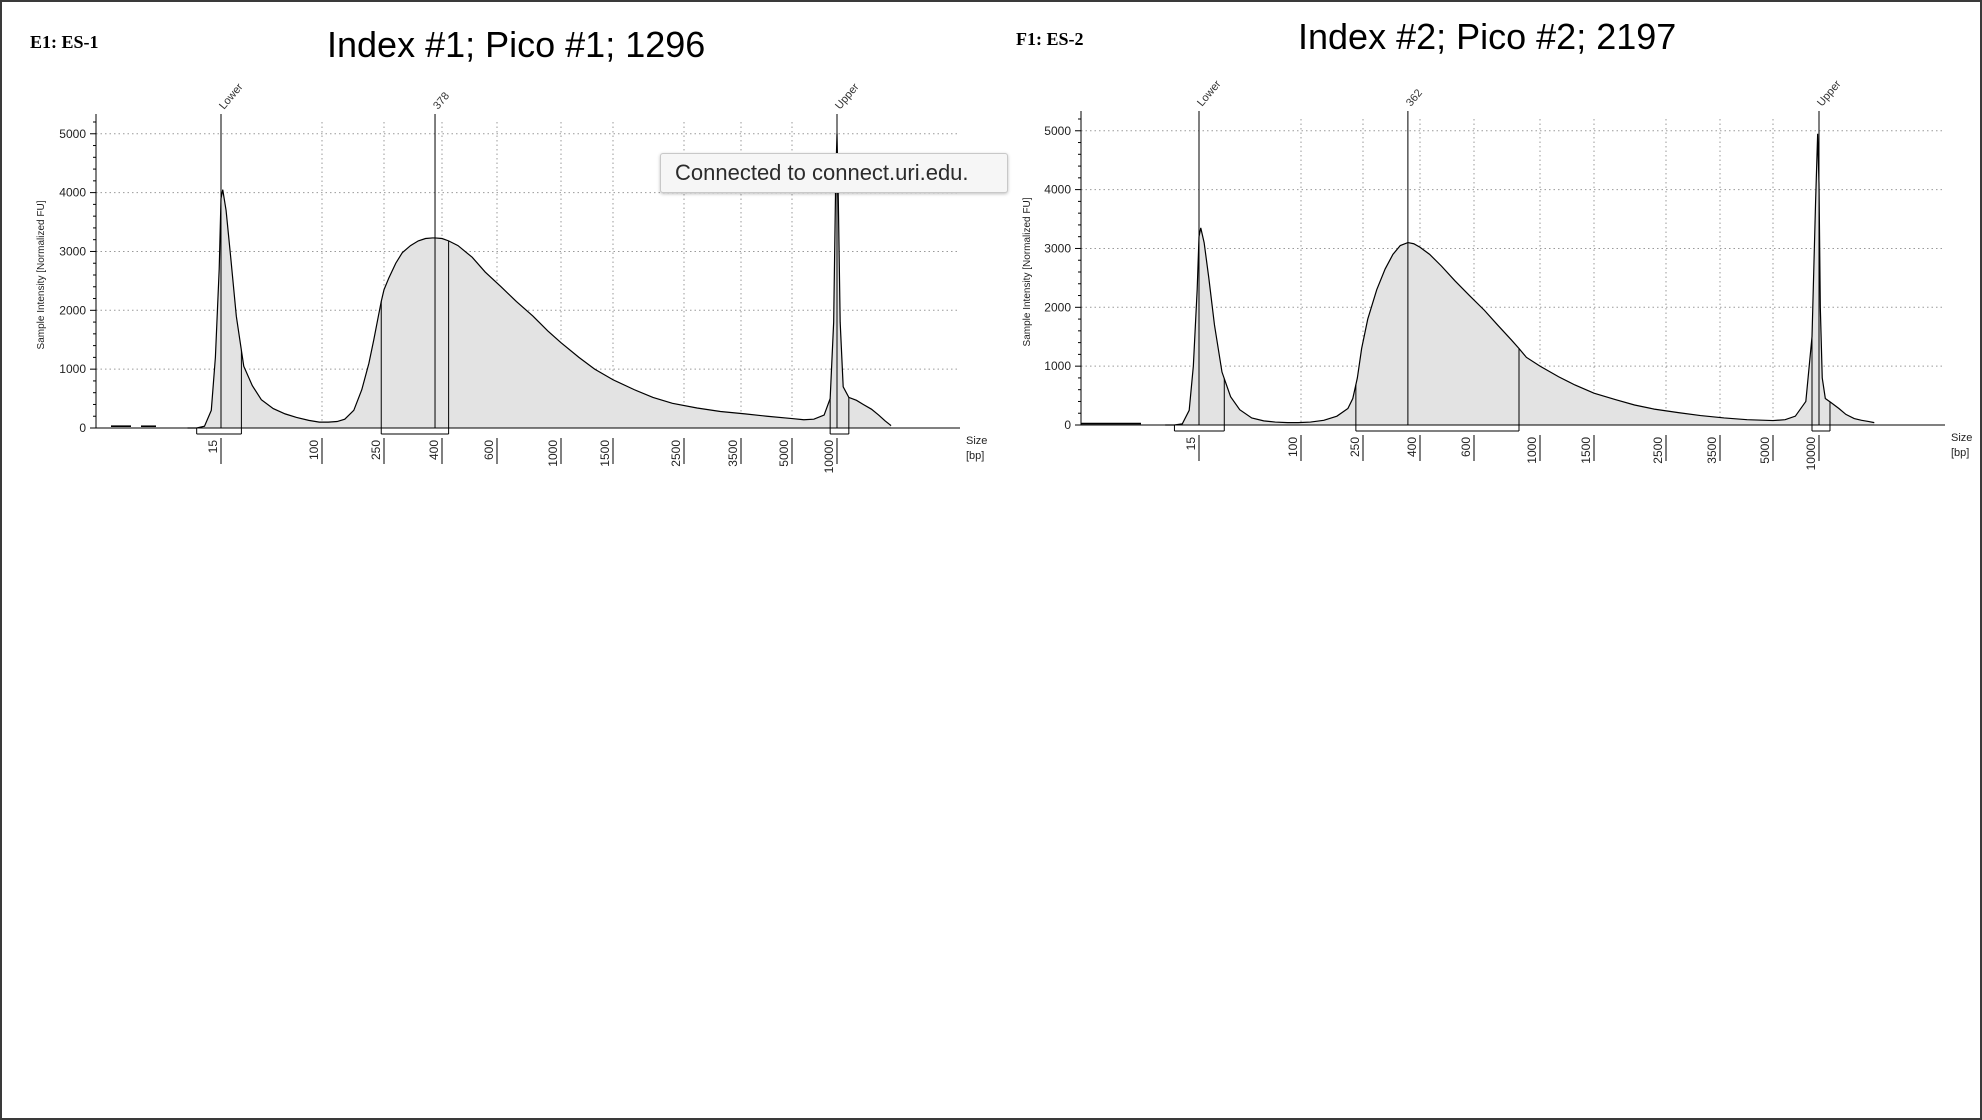 The height and width of the screenshot is (1120, 1982). What do you see at coordinates (1487, 36) in the screenshot?
I see `chart-title-index-2: Index #2; Pico #2; 2197` at bounding box center [1487, 36].